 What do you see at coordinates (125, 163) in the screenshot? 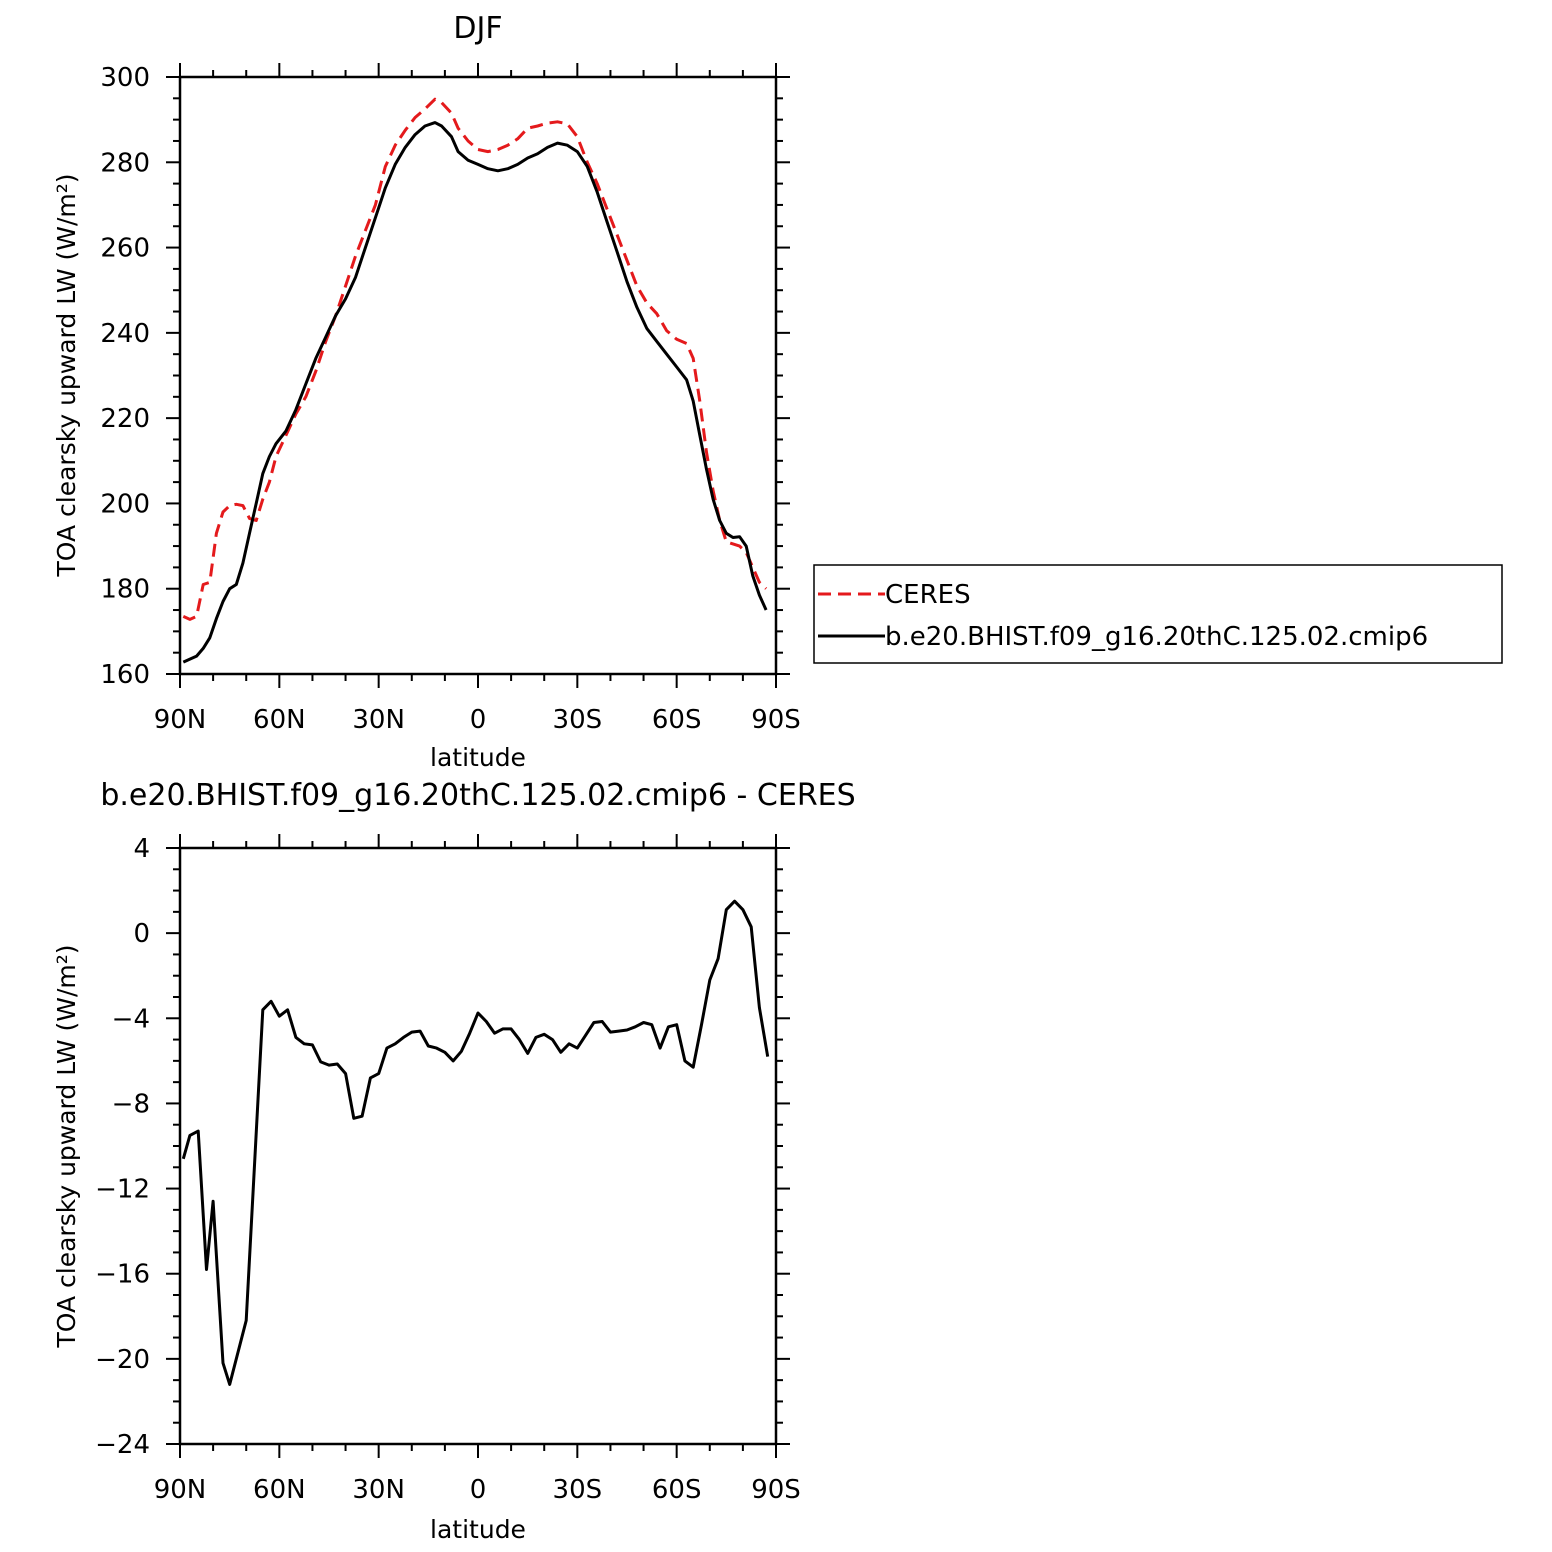
I see `y-tick-label: 280` at bounding box center [125, 163].